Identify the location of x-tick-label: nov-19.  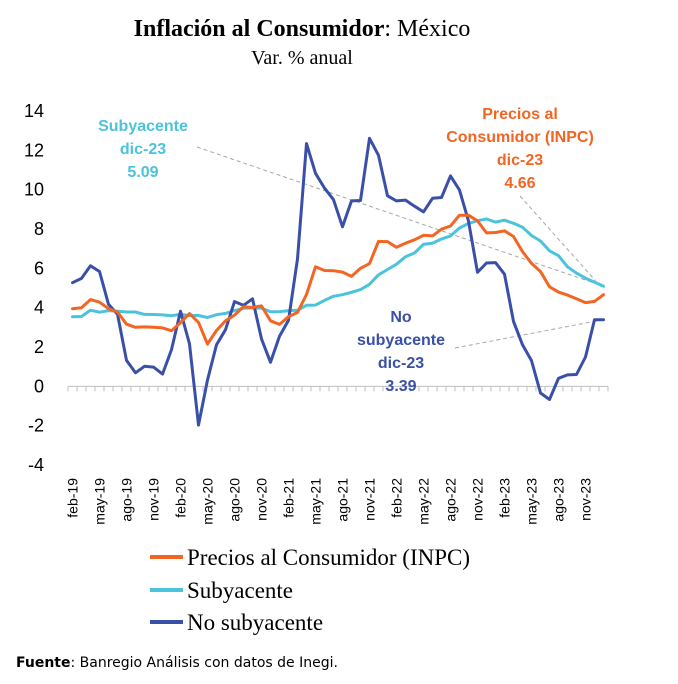
(154, 499).